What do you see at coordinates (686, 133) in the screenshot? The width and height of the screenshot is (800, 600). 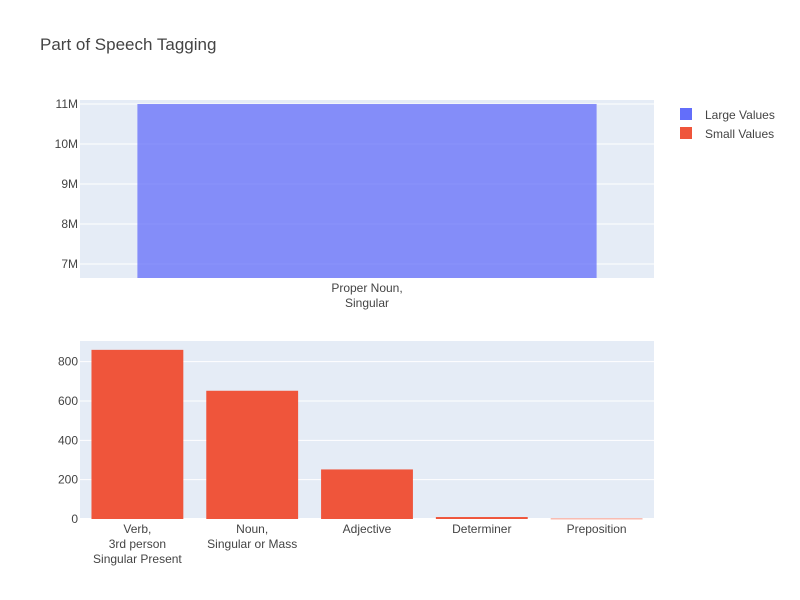 I see `legend-swatch-small-values` at bounding box center [686, 133].